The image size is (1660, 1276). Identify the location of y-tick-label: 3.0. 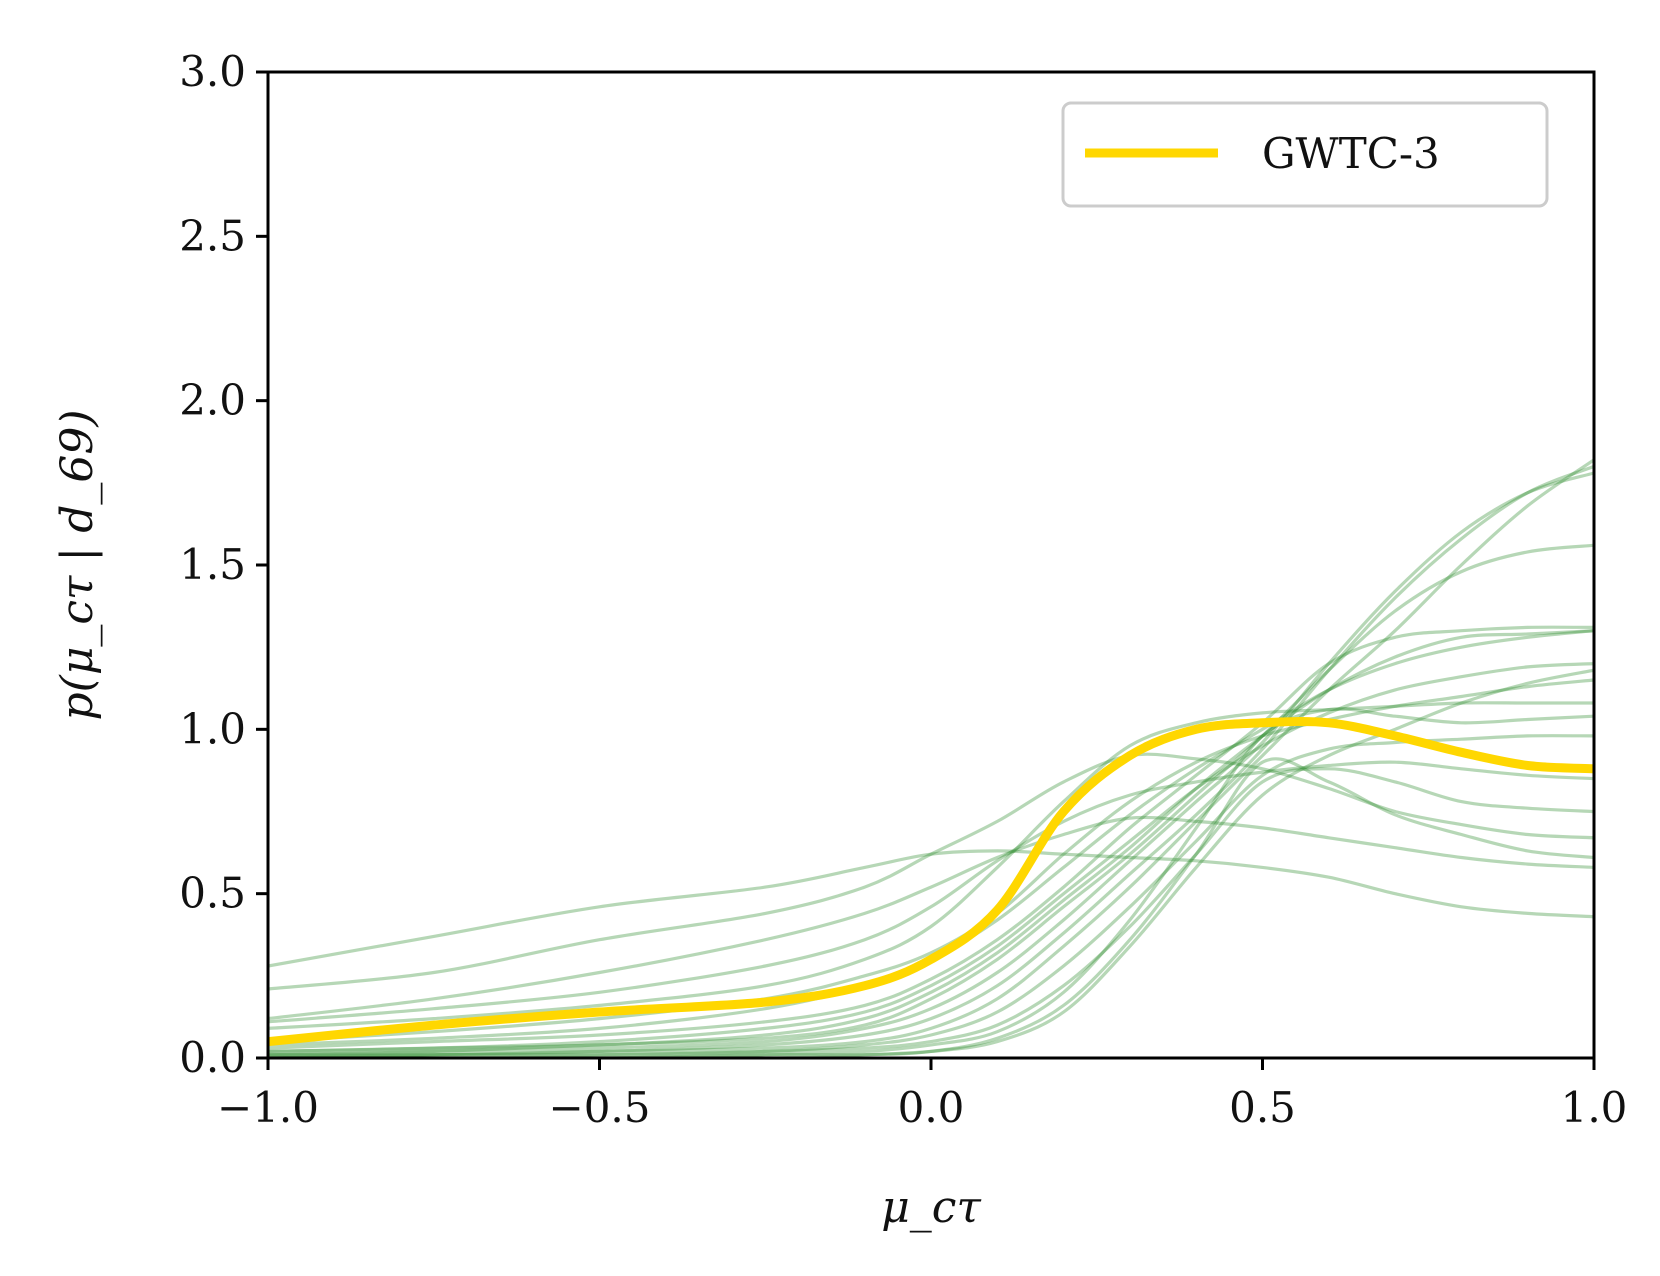
(212, 71).